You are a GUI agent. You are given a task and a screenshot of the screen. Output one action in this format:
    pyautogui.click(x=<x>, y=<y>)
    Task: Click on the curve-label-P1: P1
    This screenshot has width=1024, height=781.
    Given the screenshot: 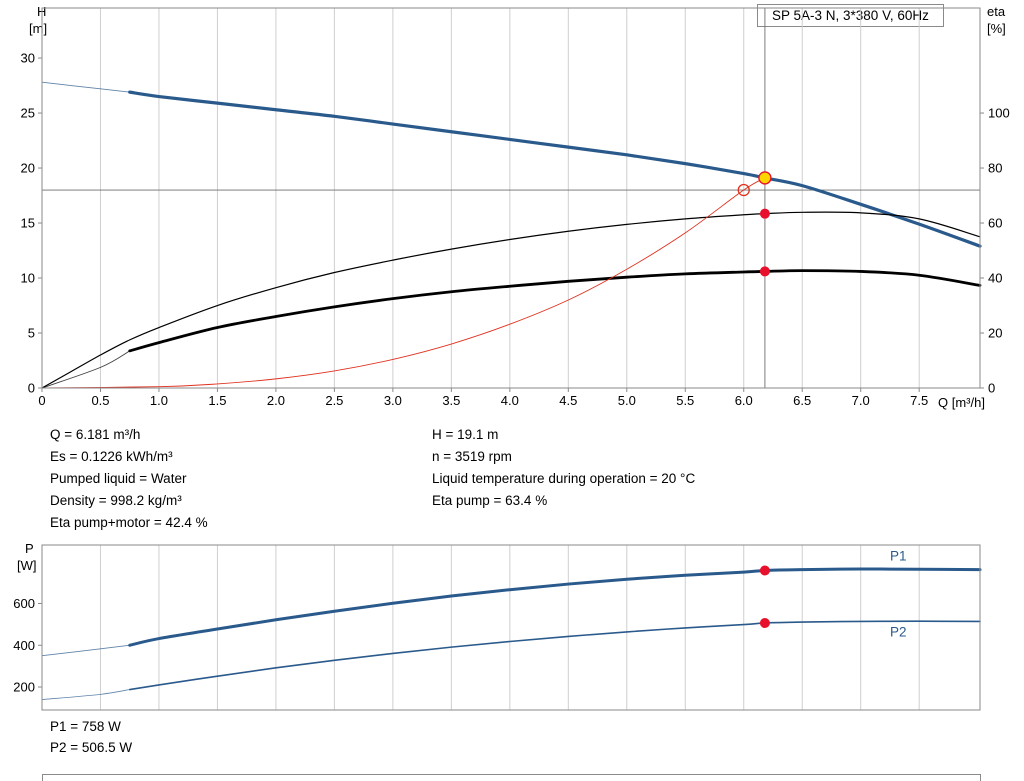 What is the action you would take?
    pyautogui.click(x=898, y=556)
    